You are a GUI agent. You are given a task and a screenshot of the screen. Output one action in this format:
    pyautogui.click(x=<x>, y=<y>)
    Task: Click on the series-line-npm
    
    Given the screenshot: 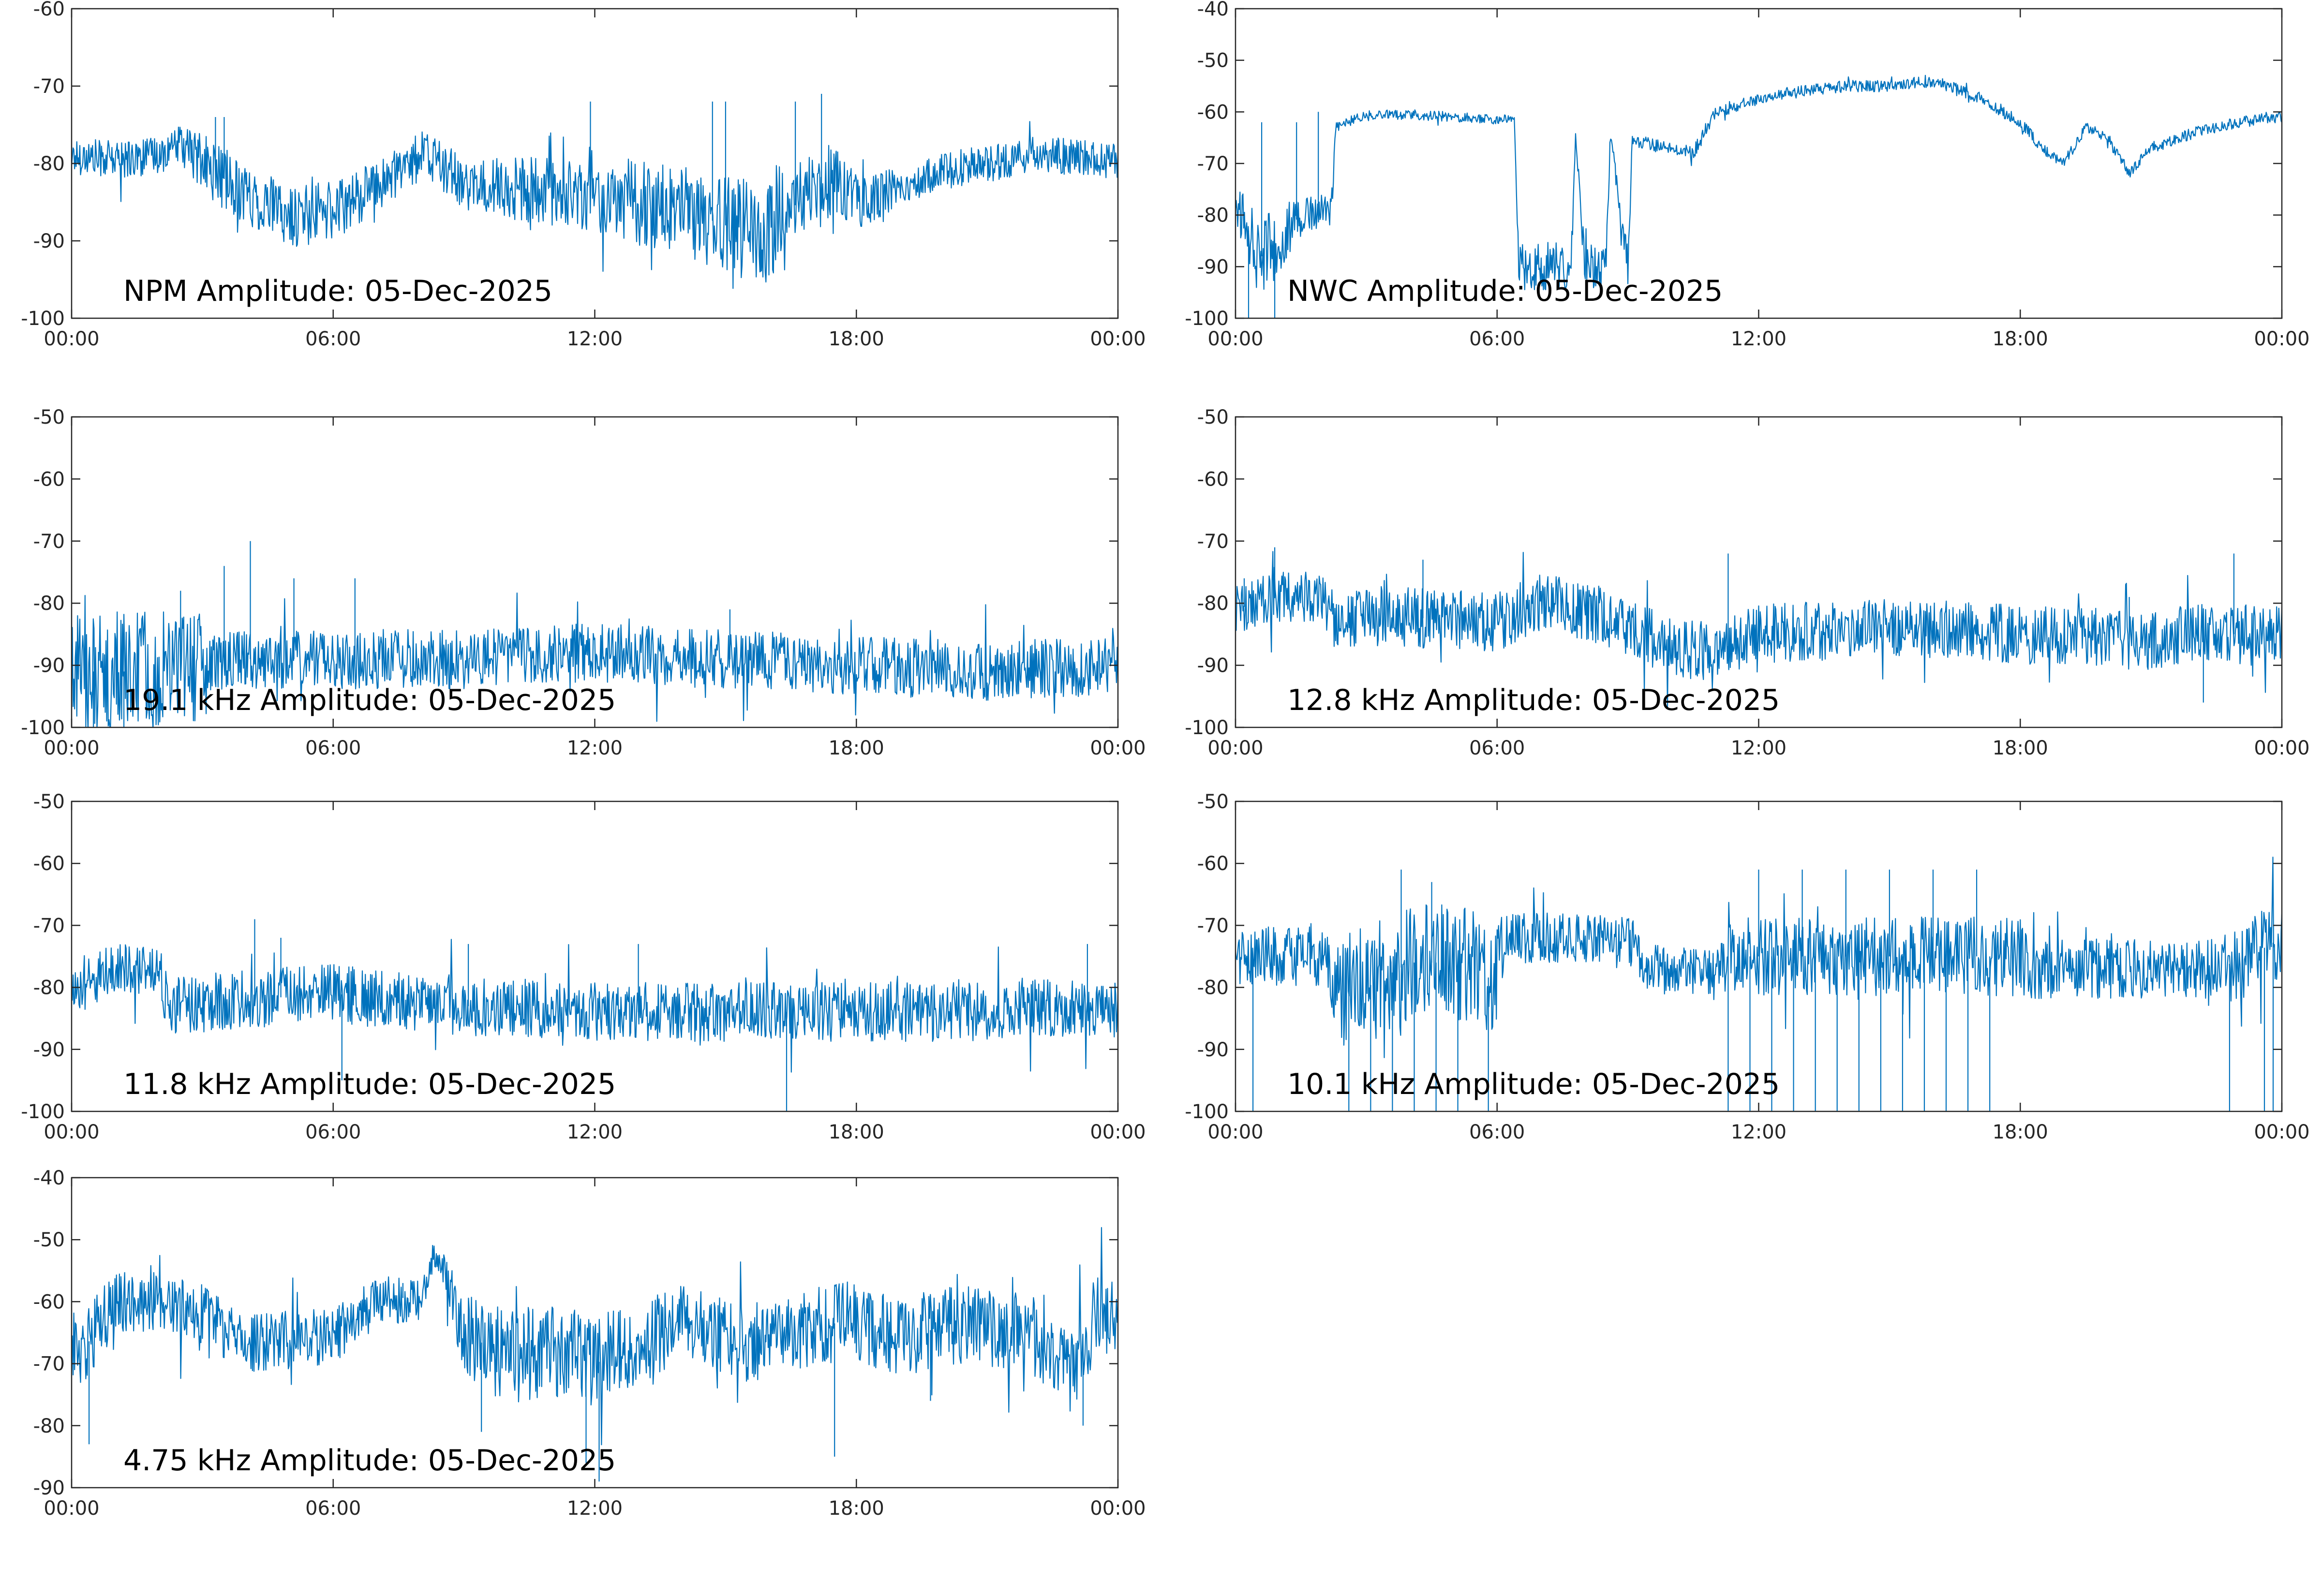 What is the action you would take?
    pyautogui.click(x=595, y=191)
    